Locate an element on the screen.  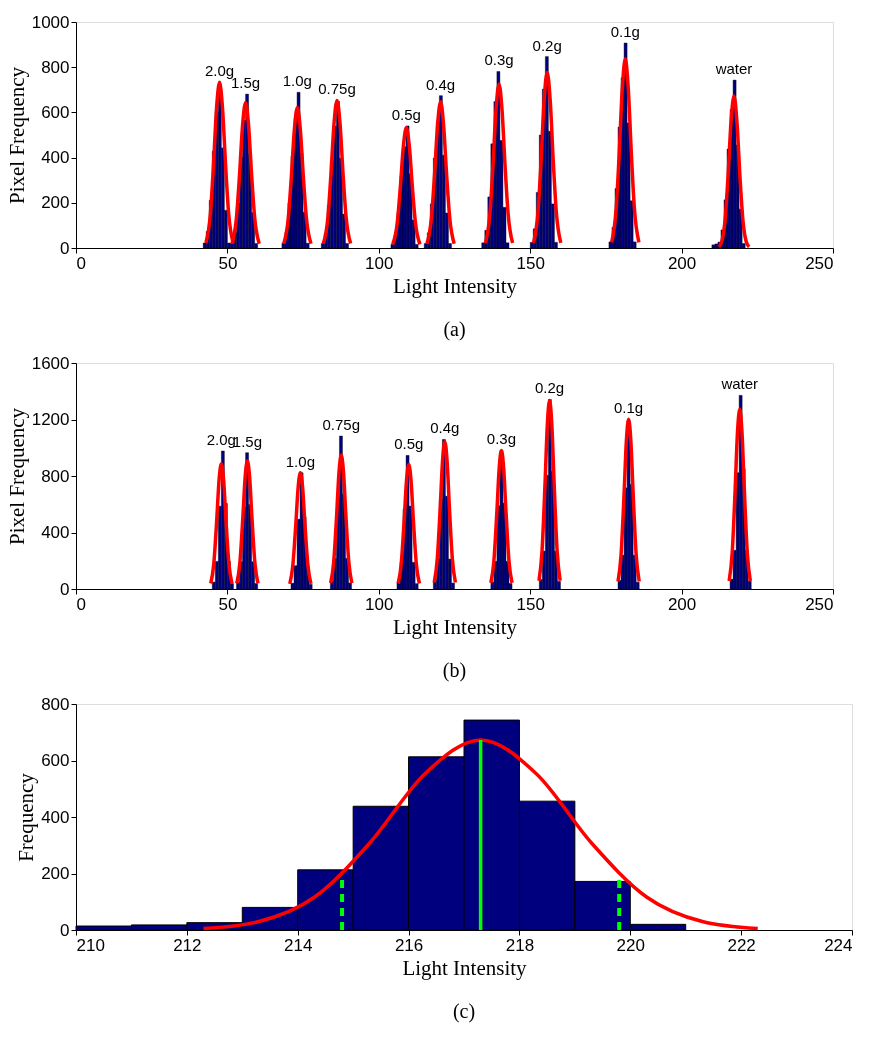
y-tick-label: 1600 is located at coordinates (50, 363).